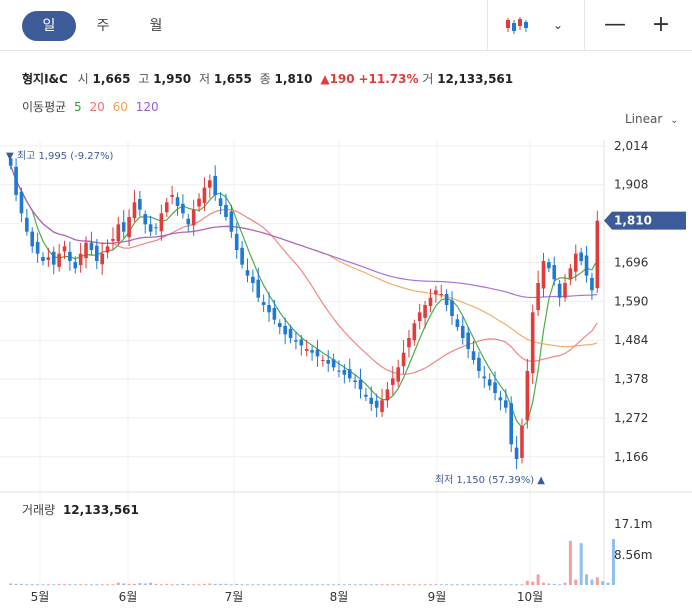 This screenshot has height=609, width=692. I want to click on tab-week: 주, so click(103, 26).